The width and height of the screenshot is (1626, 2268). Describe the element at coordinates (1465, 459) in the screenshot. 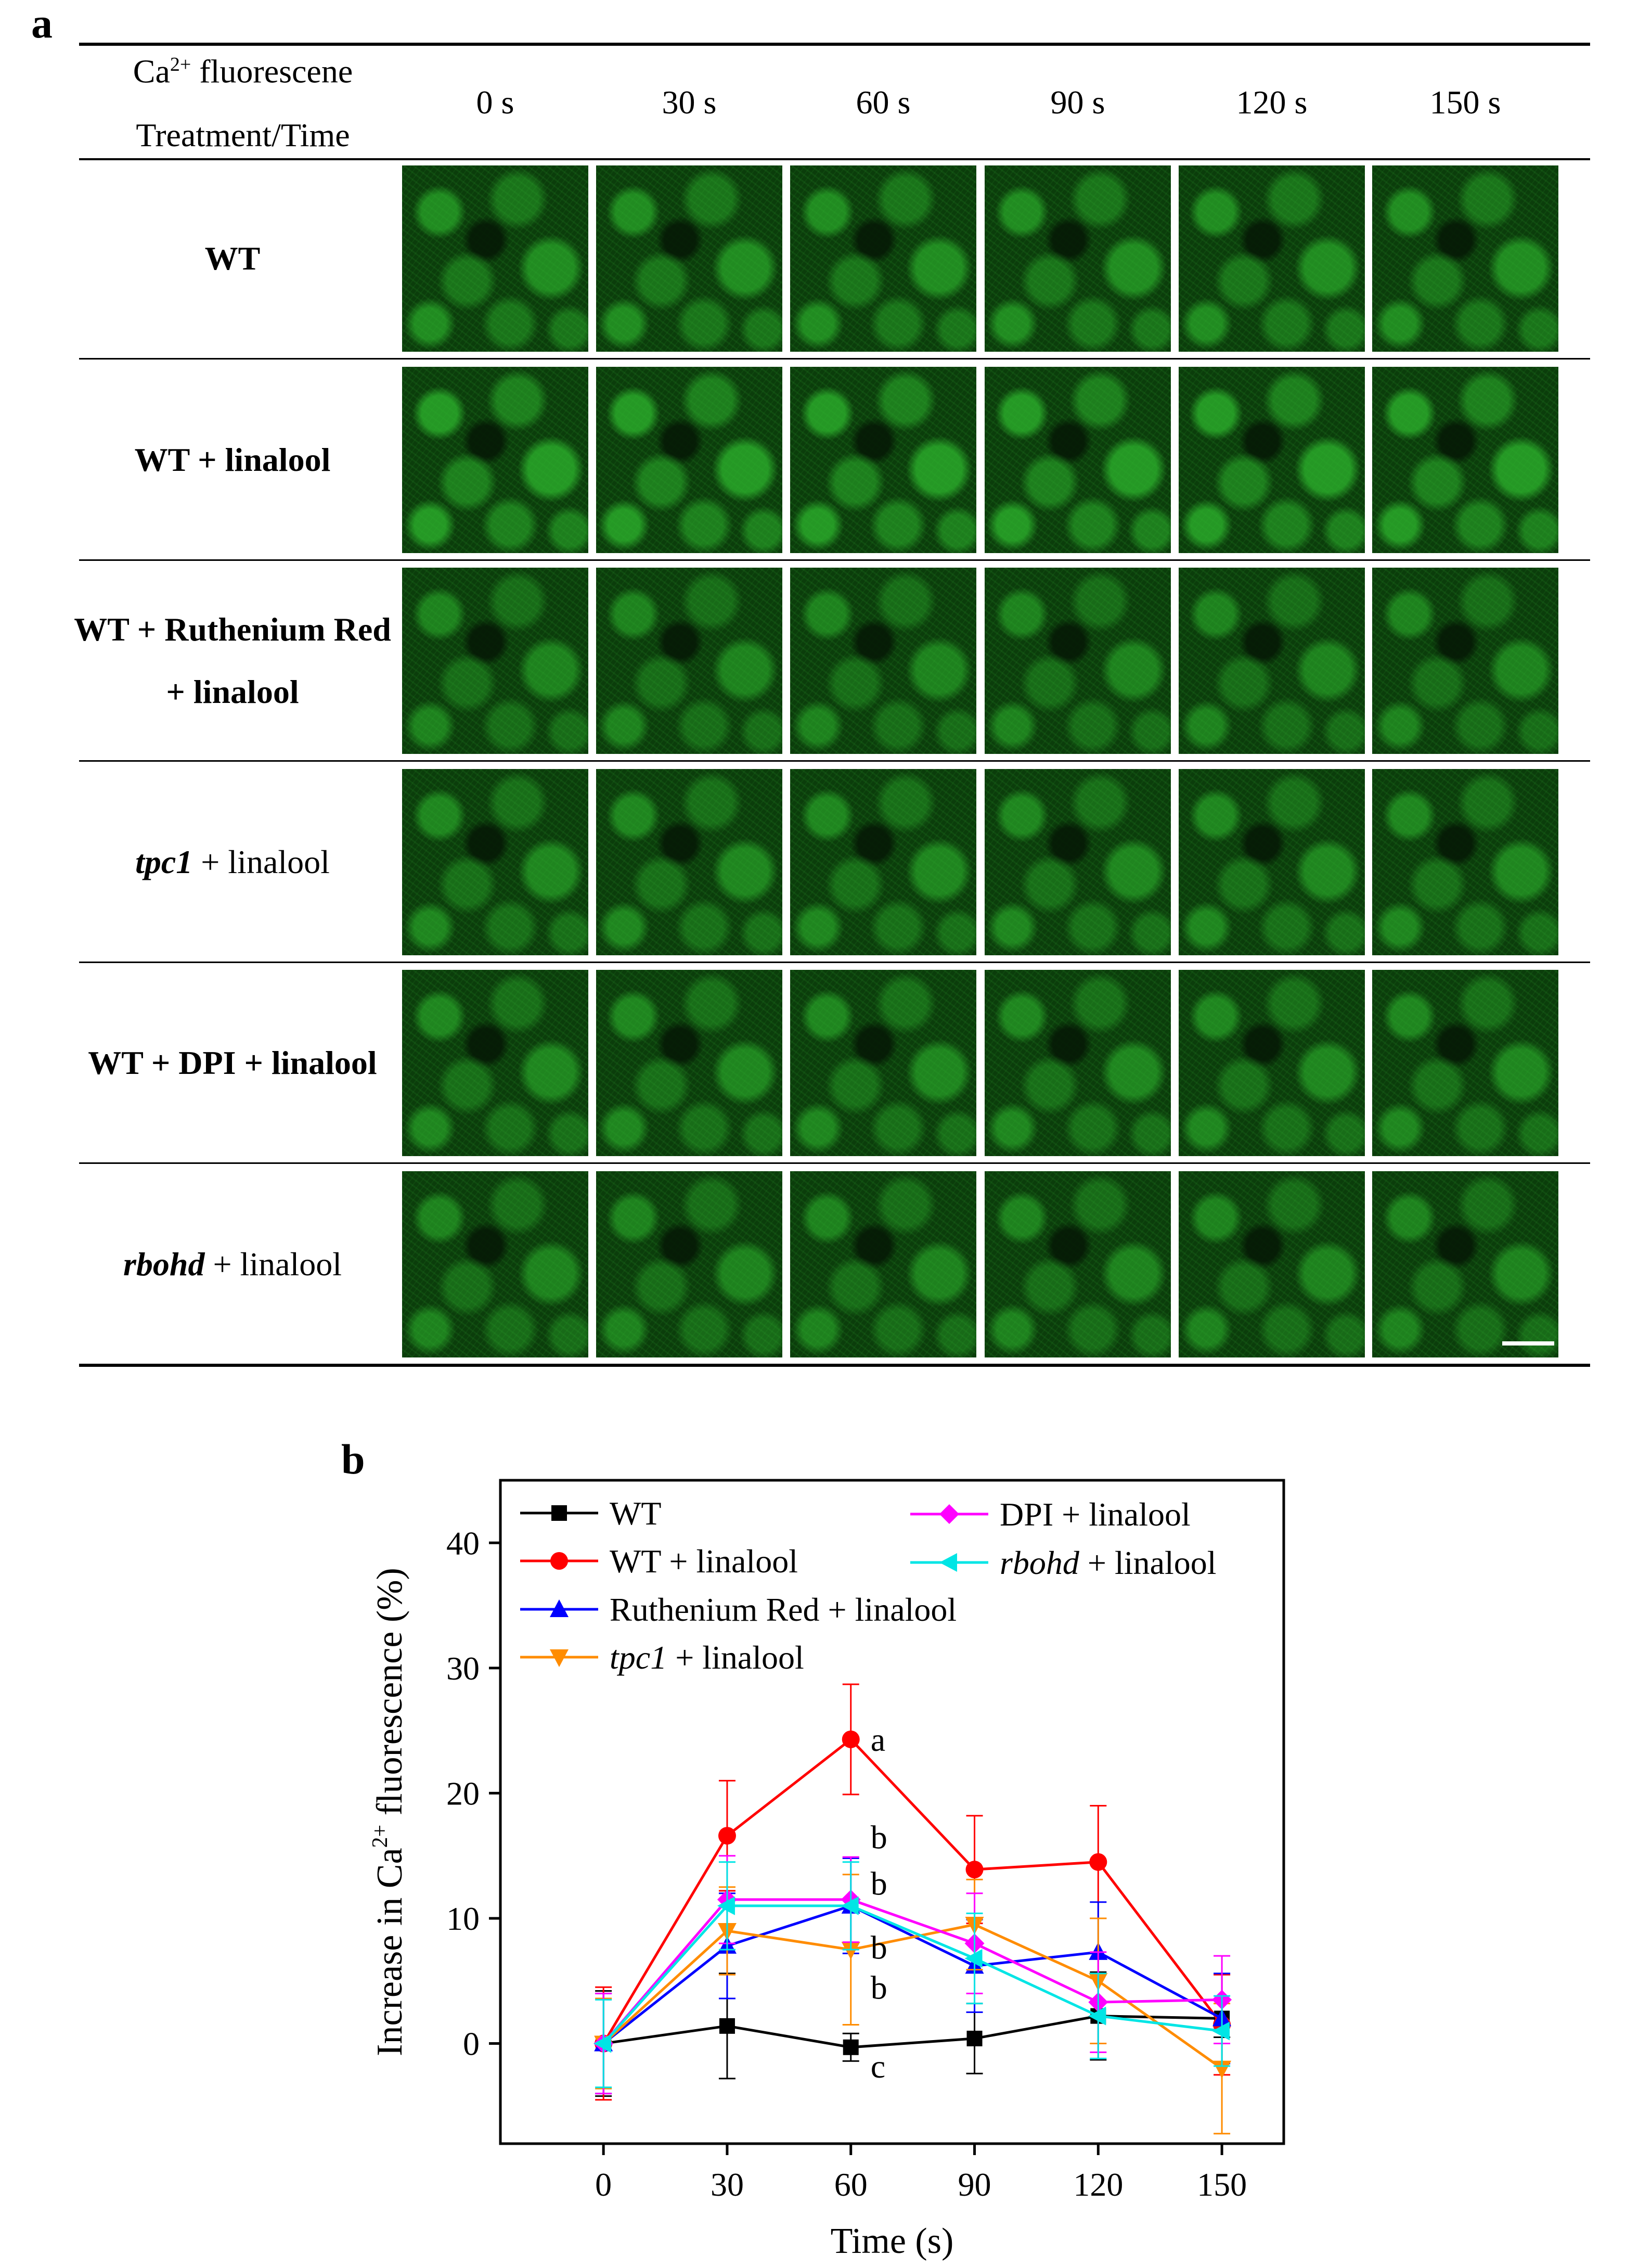

I see `micrograph-r1-c5` at that location.